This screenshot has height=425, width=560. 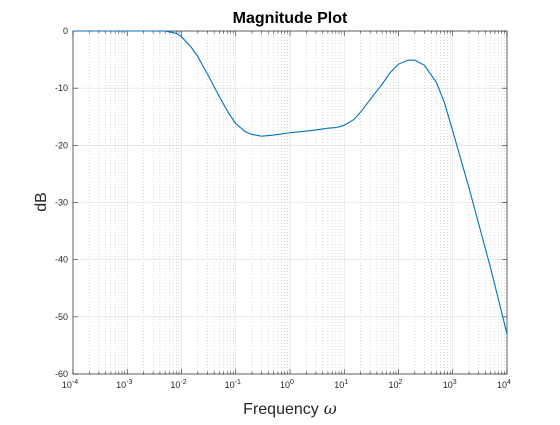 I want to click on x-tick-labels: 10⁻⁴ 10⁻³ 10⁻² 10⁻¹ 10⁰ 10¹ 10² 10³ 10⁴, so click(x=286, y=384).